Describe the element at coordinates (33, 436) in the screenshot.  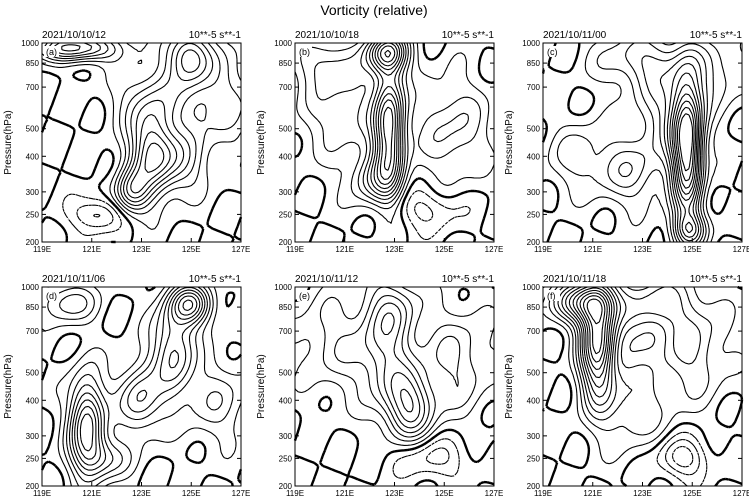
I see `y-tick-label: 300` at that location.